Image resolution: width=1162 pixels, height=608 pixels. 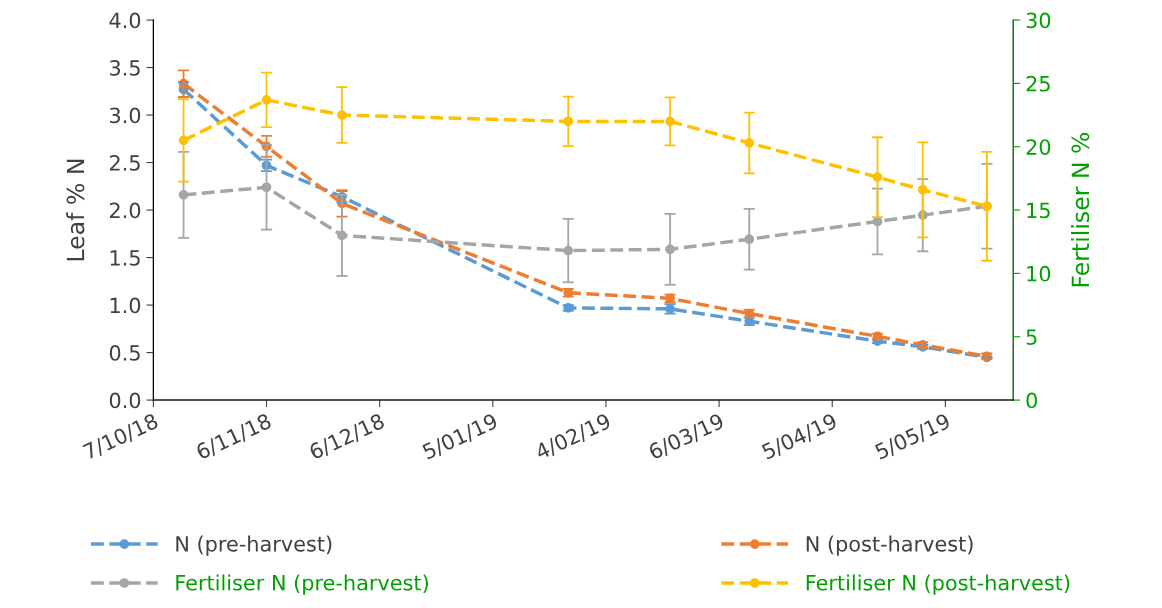 What do you see at coordinates (125, 210) in the screenshot?
I see `y-tick-label: 2.0` at bounding box center [125, 210].